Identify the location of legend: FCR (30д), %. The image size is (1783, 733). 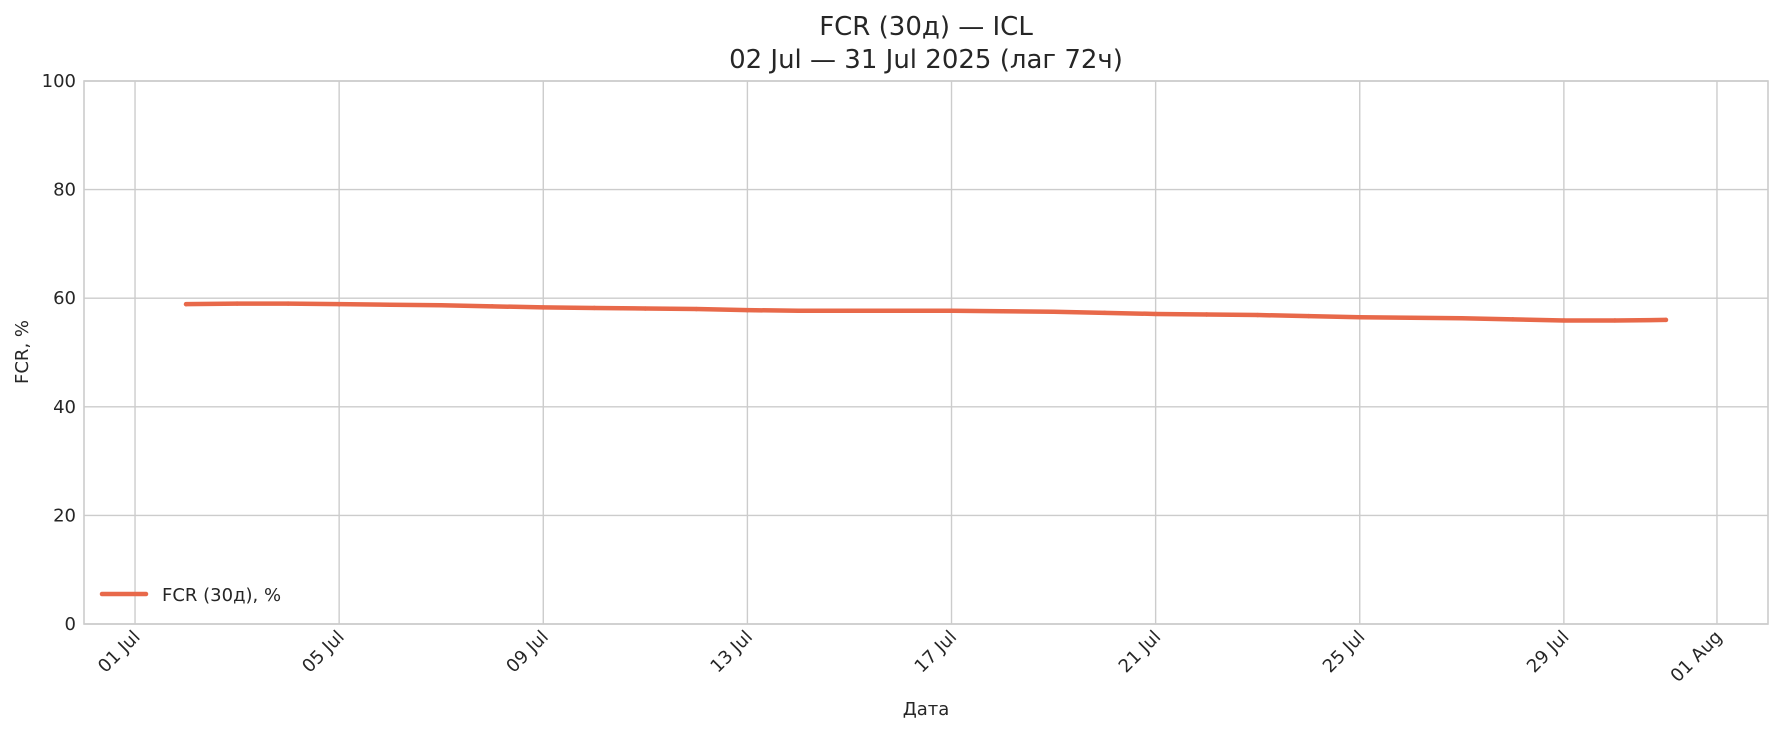
(190, 595).